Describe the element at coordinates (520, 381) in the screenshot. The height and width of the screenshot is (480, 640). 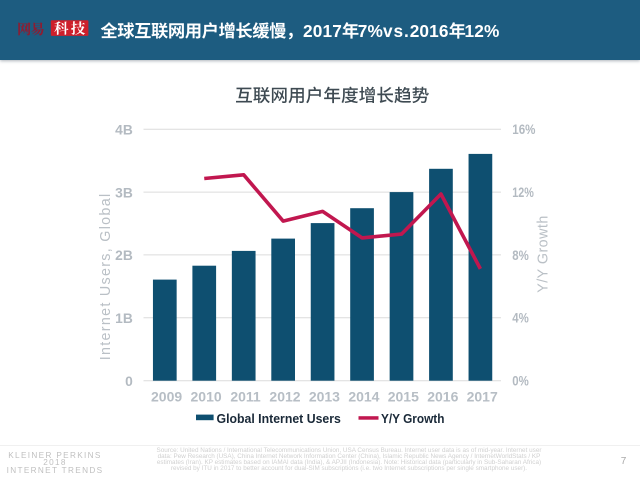
I see `svg-text: 0%` at that location.